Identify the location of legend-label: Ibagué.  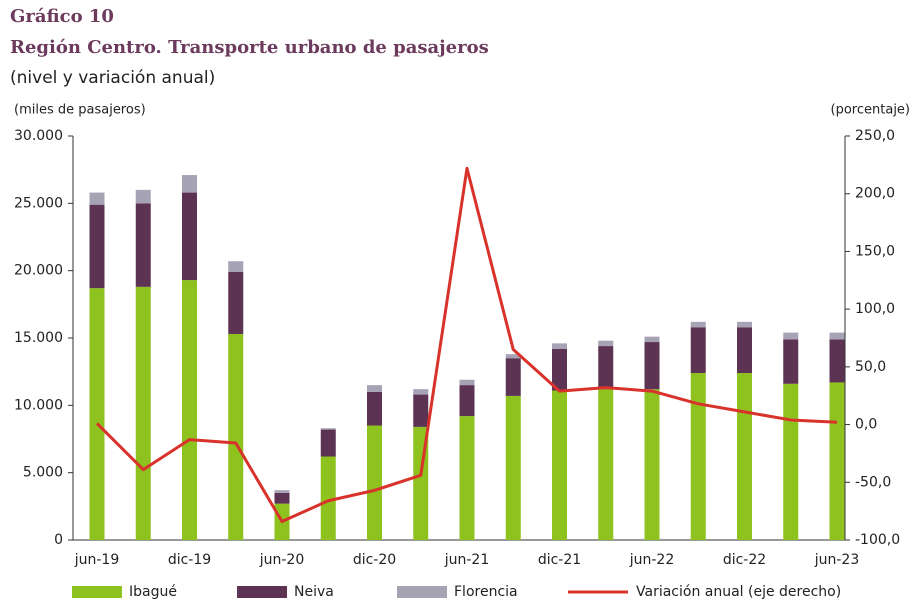
(153, 592).